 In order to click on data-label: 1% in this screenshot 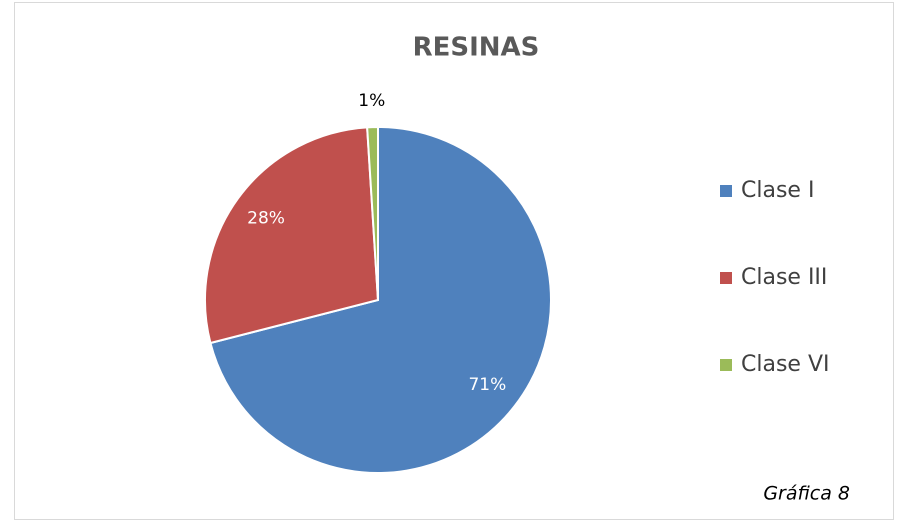, I will do `click(371, 101)`.